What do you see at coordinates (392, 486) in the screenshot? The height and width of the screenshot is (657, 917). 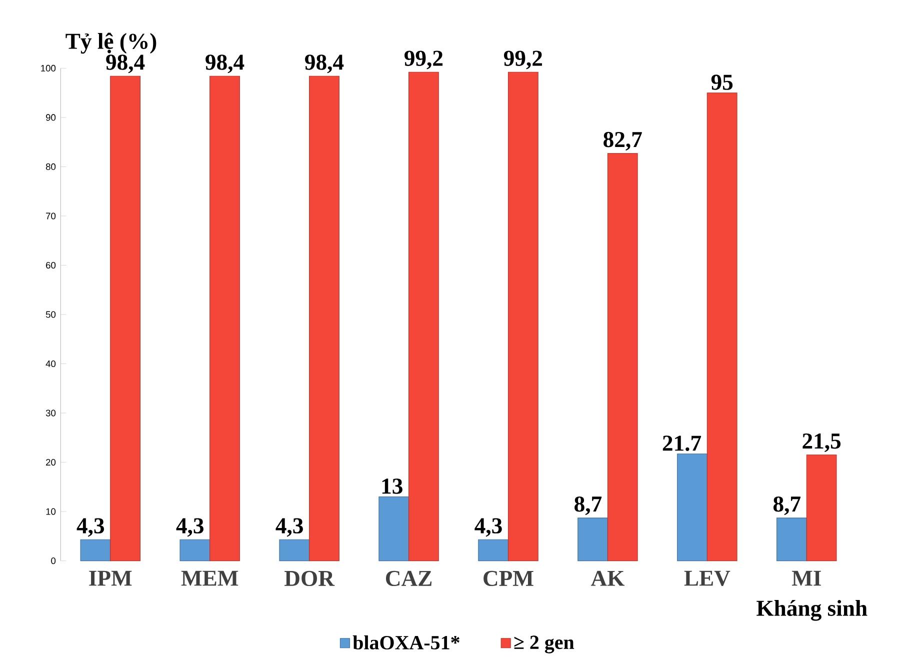 I see `data-label: 13` at bounding box center [392, 486].